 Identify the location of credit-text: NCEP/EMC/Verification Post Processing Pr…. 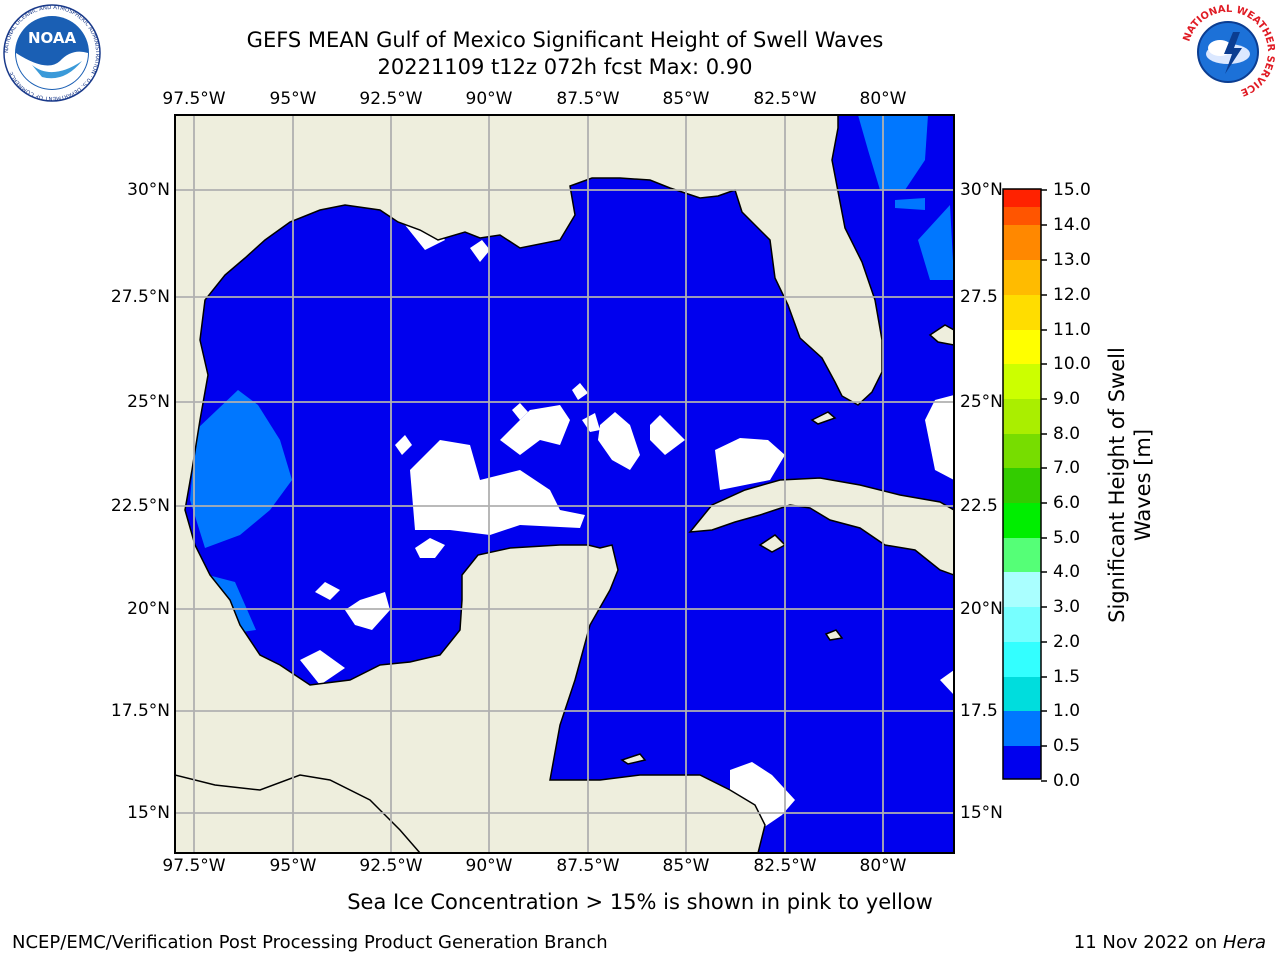
(310, 942).